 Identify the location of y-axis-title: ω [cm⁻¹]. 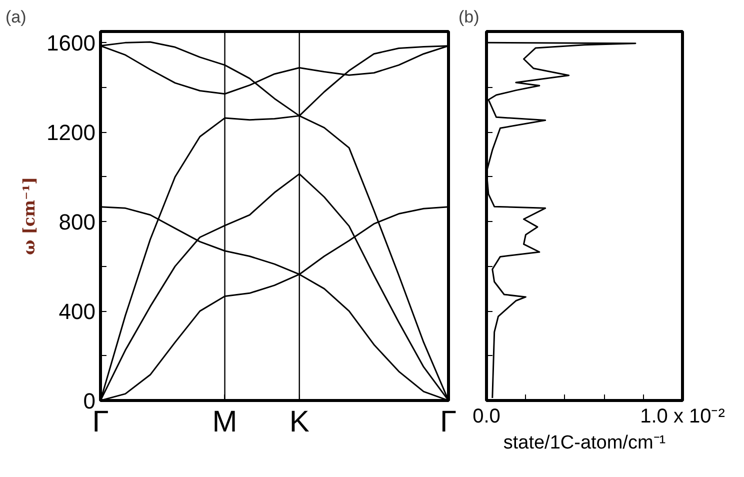
(29, 216).